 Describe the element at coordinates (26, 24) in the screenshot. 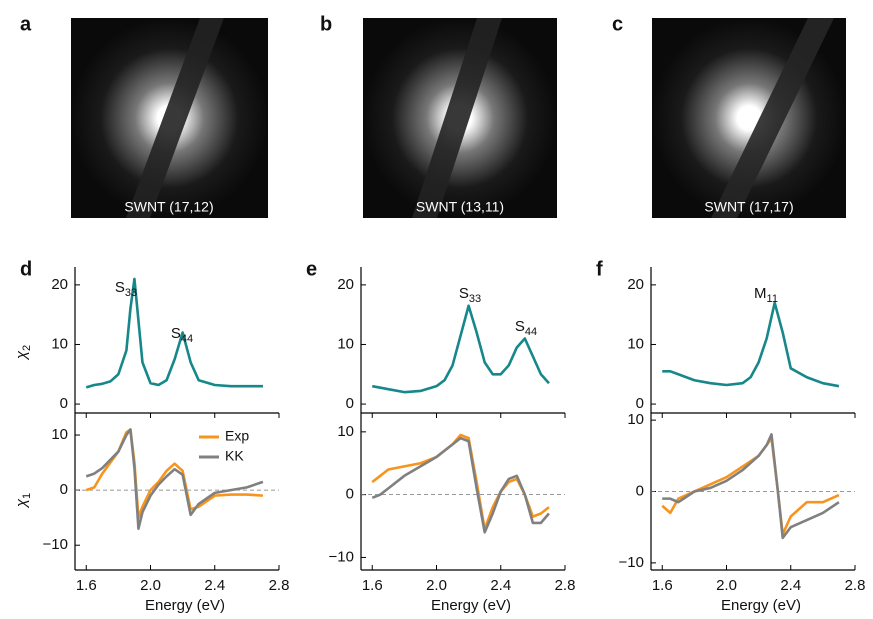

I see `panel-label: a` at that location.